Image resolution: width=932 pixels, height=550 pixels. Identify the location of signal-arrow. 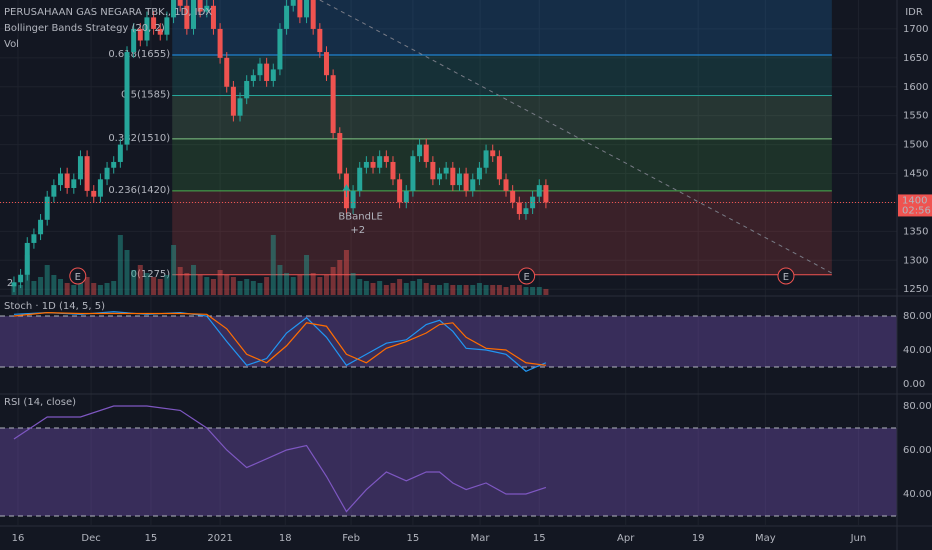
(346, 191).